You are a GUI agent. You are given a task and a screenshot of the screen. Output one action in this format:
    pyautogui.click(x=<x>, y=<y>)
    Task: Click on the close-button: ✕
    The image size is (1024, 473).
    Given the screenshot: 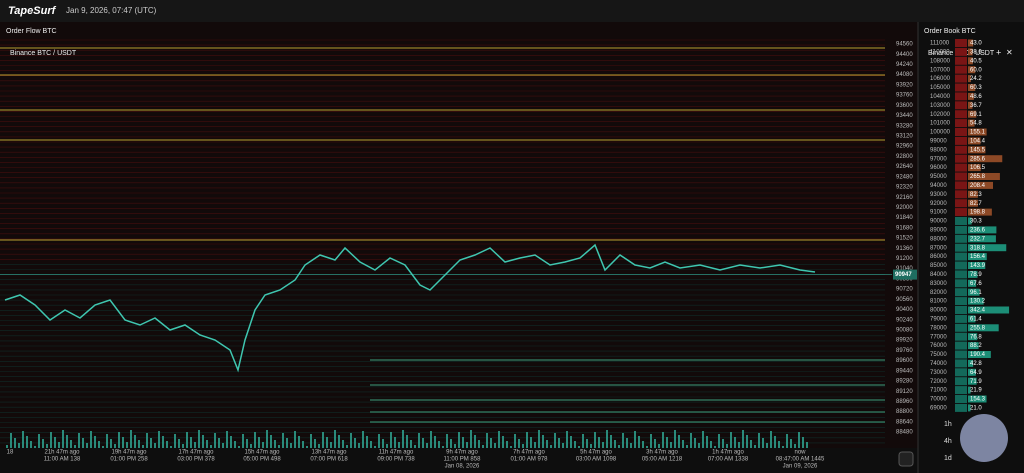 What is the action you would take?
    pyautogui.click(x=1009, y=52)
    